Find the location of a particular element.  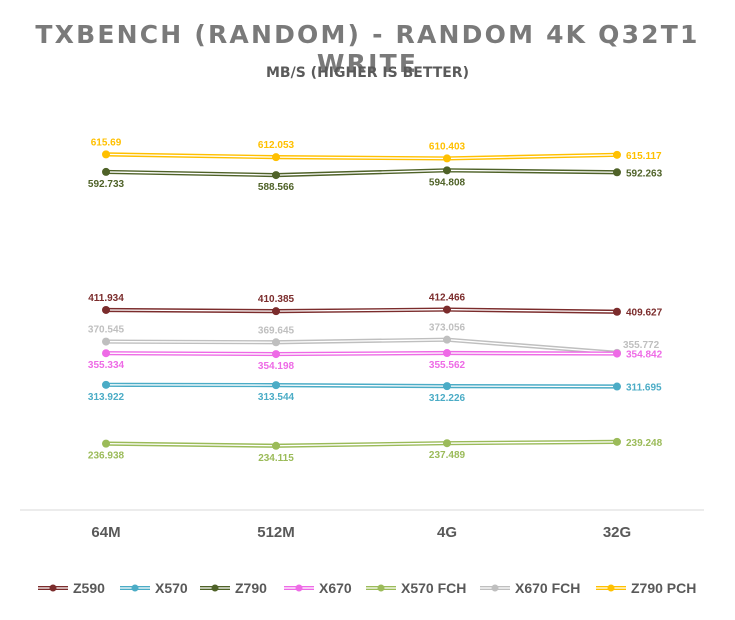

series-line-inner-x570 is located at coordinates (361, 386).